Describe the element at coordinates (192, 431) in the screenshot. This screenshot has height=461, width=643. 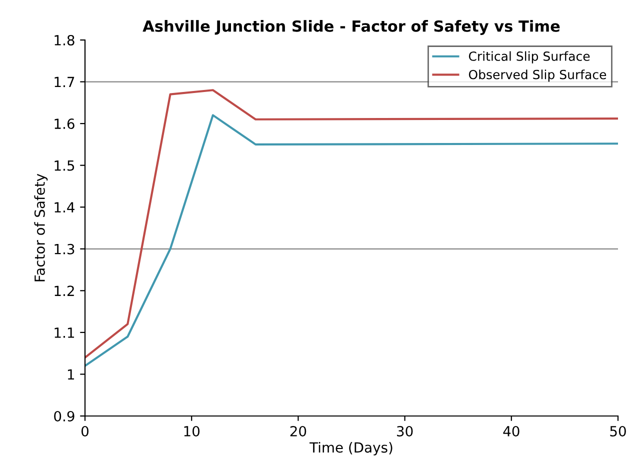
I see `x-tick-label: 10` at that location.